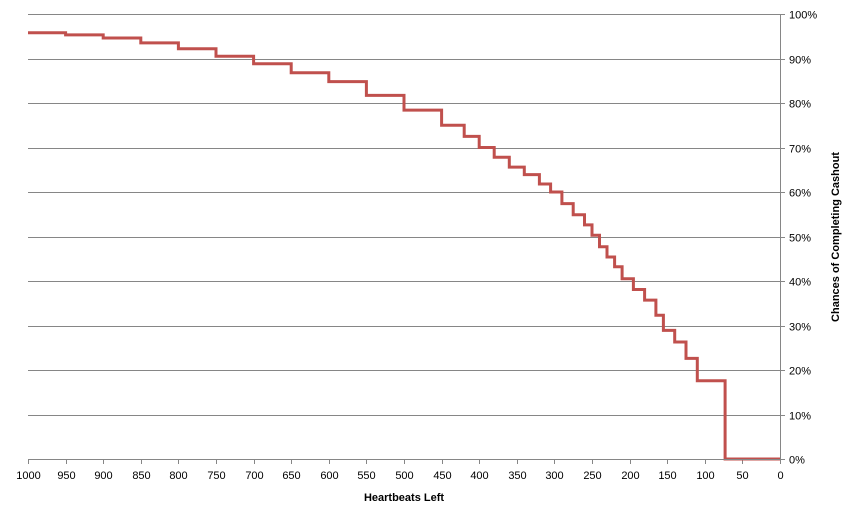 Image resolution: width=860 pixels, height=523 pixels. I want to click on y-tick-label: 30%, so click(800, 328).